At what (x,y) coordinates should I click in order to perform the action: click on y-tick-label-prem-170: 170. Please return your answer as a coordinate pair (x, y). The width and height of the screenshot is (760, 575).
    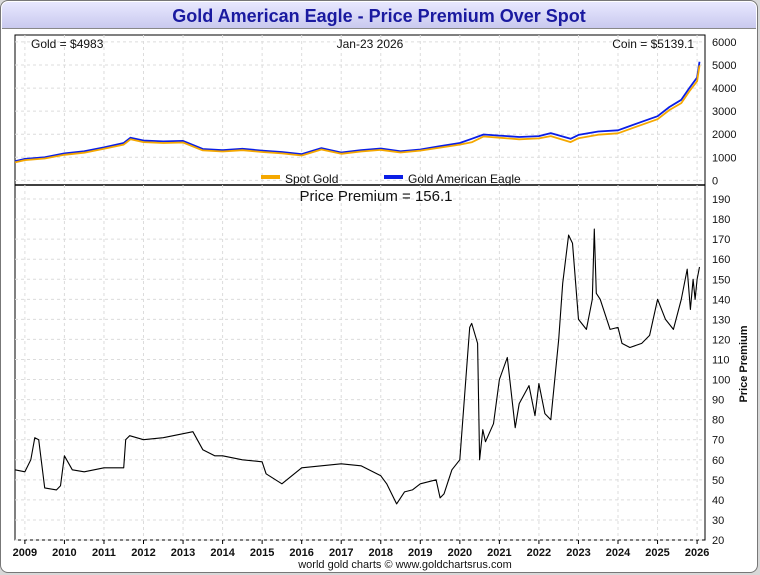
    Looking at the image, I should click on (721, 240).